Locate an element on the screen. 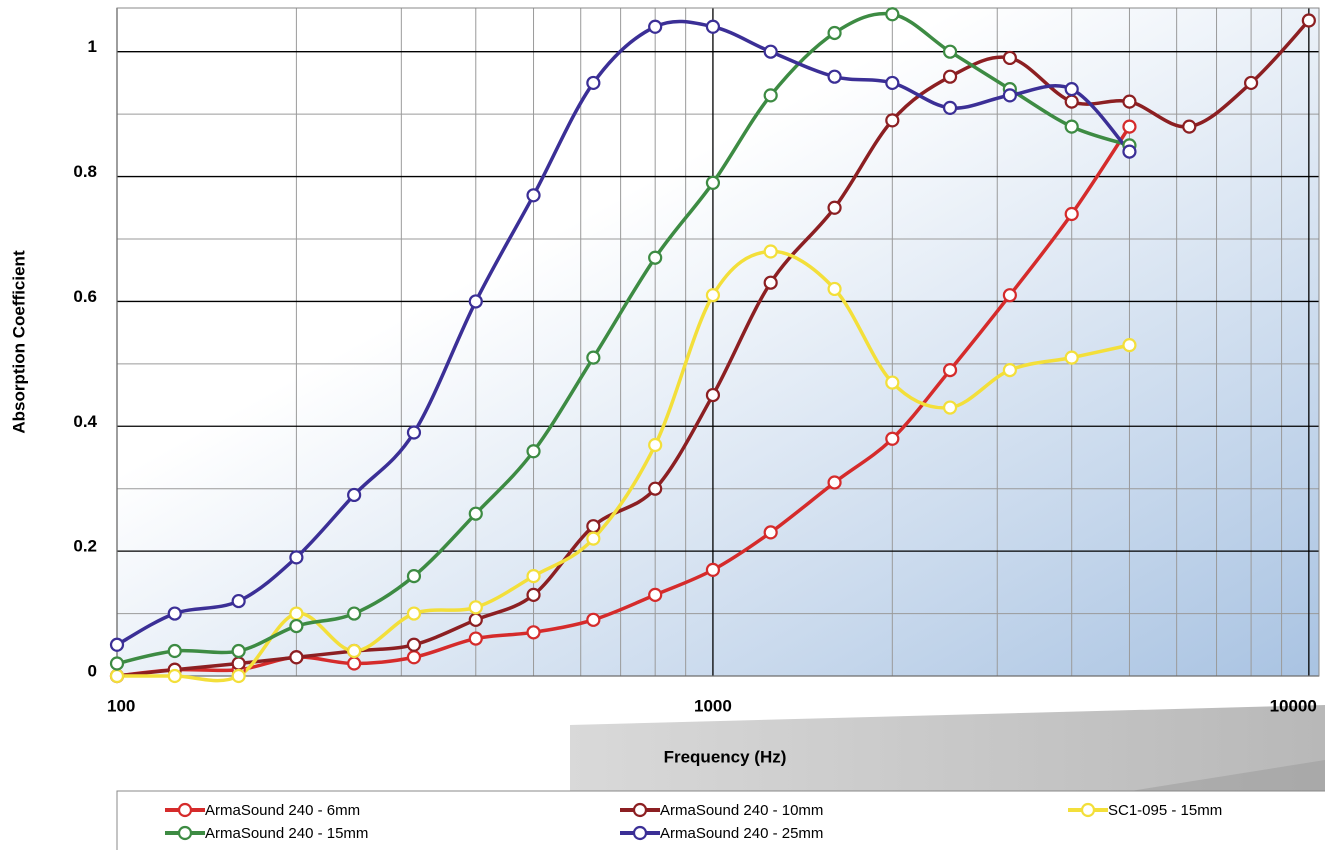  legend-label: ArmaSound 240 - 10mm is located at coordinates (741, 810).